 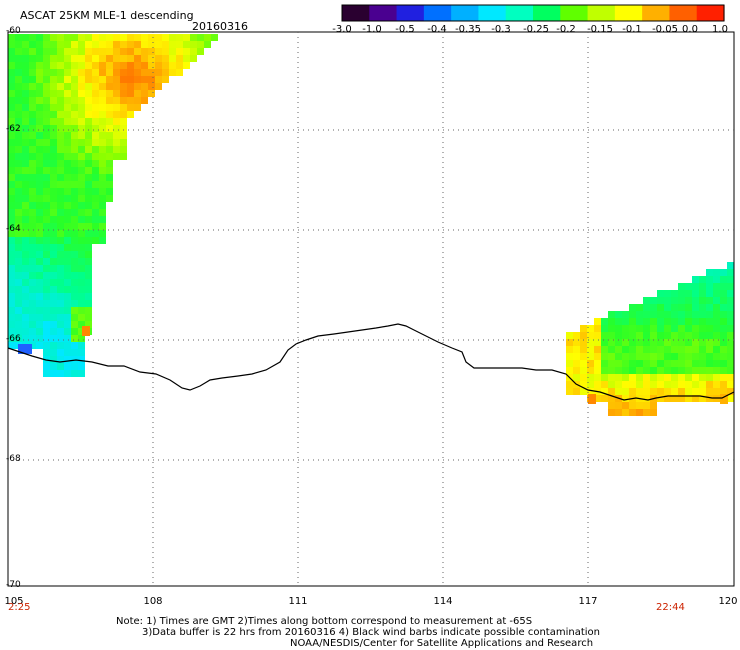 What do you see at coordinates (536, 29) in the screenshot?
I see `colorbar-label: -0.25` at bounding box center [536, 29].